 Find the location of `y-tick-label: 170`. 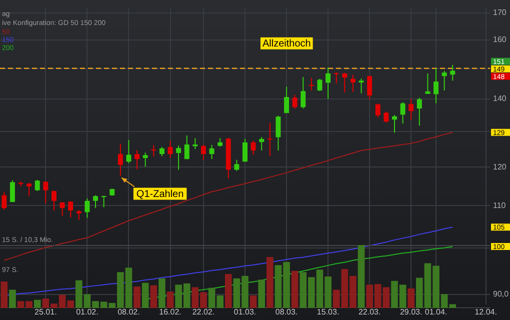

y-tick-label: 170 is located at coordinates (500, 13).